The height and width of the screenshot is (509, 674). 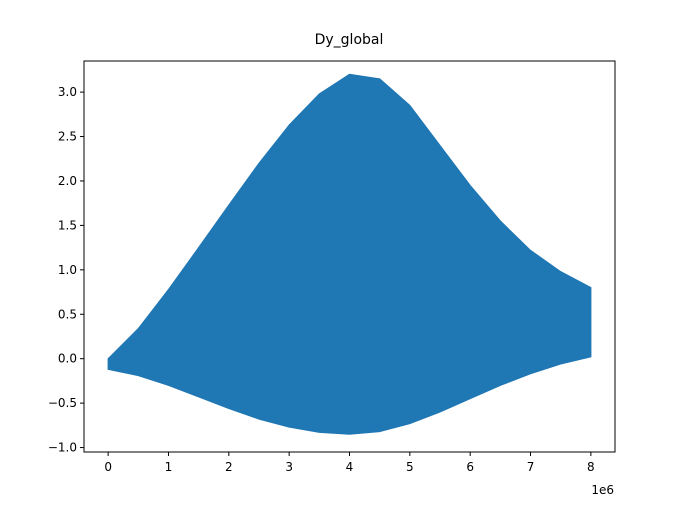 I want to click on x-offset-label: 1e6, so click(x=602, y=490).